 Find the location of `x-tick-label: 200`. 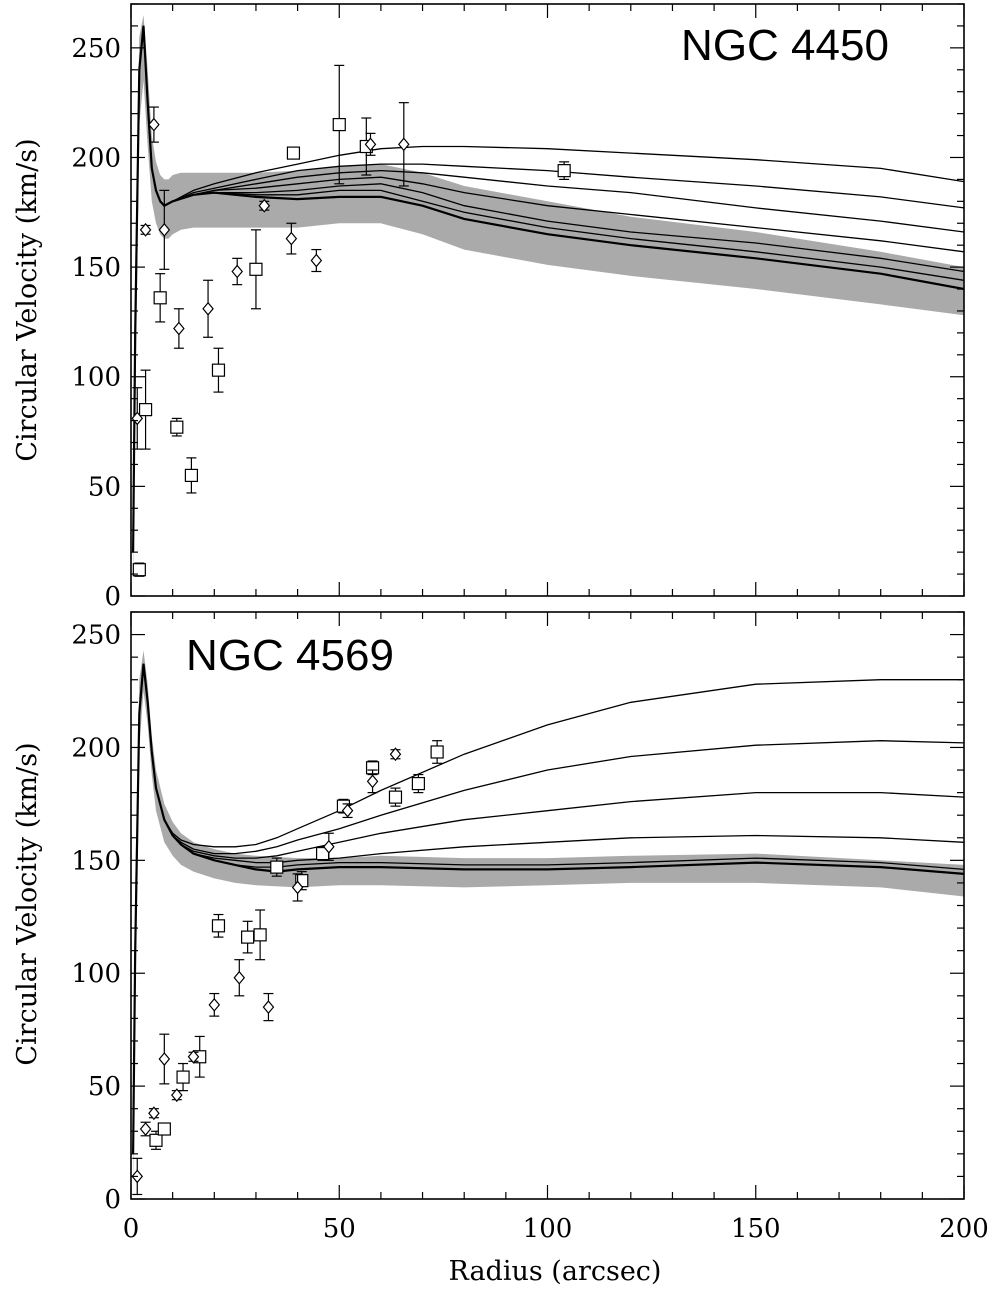

x-tick-label: 200 is located at coordinates (964, 1229).